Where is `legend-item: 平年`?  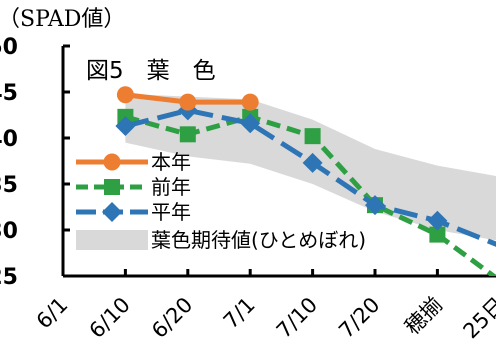 legend-item: 平年 is located at coordinates (133, 212).